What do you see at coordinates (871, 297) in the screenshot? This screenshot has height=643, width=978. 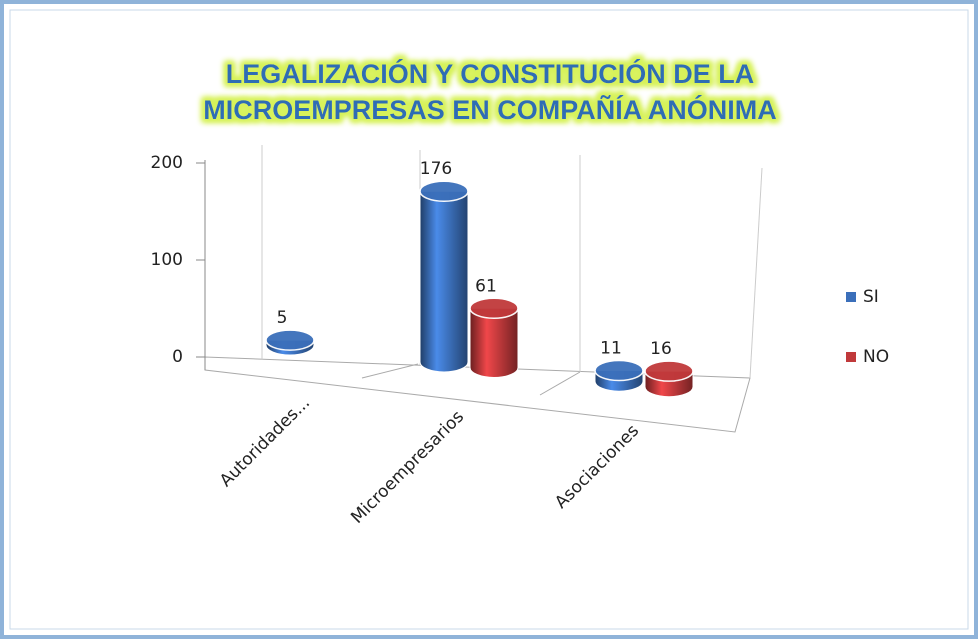 I see `legend-label: SI` at bounding box center [871, 297].